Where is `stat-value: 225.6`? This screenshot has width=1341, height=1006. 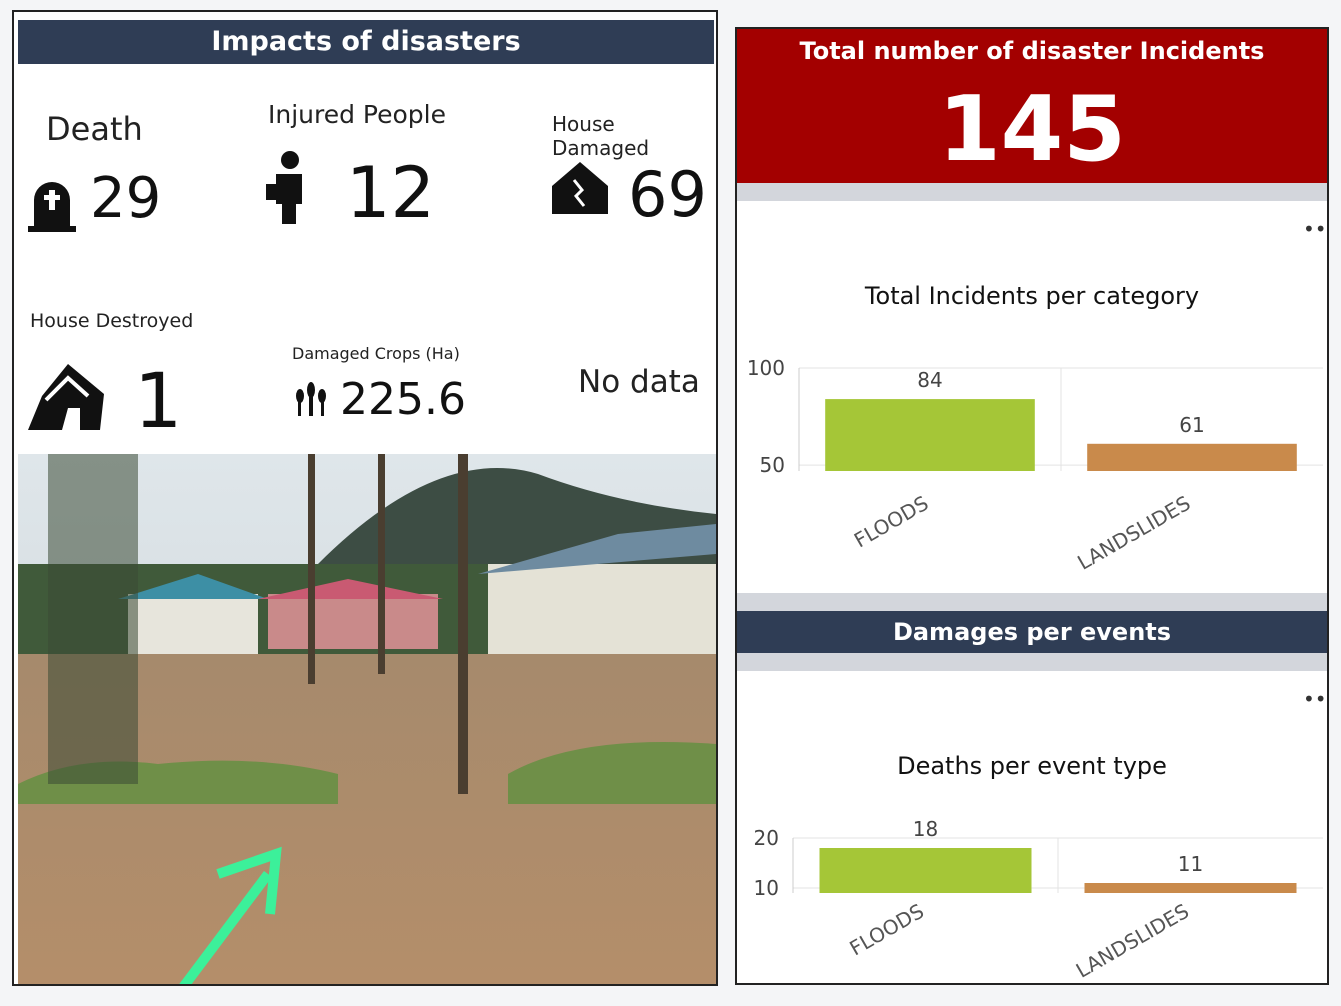
stat-value: 225.6 is located at coordinates (403, 399).